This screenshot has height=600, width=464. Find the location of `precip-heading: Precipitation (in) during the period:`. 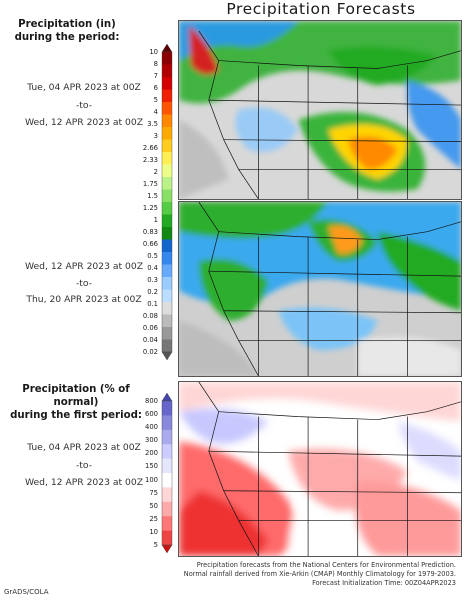

precip-heading: Precipitation (in) during the period: is located at coordinates (67, 31).